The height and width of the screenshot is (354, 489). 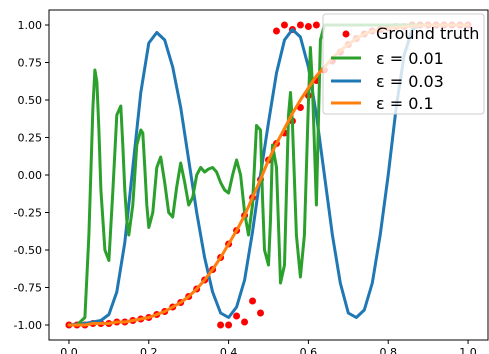 I want to click on legend-marker-ground-truth, so click(x=346, y=34).